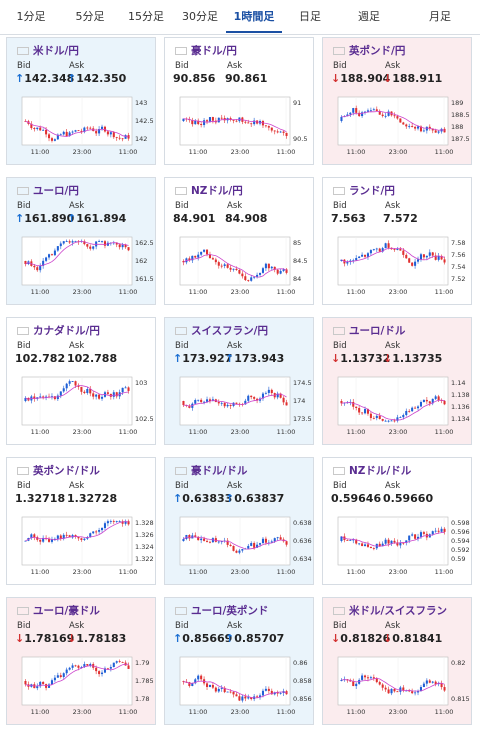  Describe the element at coordinates (56, 191) in the screenshot. I see `currency-pair-link: ユーロ/円` at that location.